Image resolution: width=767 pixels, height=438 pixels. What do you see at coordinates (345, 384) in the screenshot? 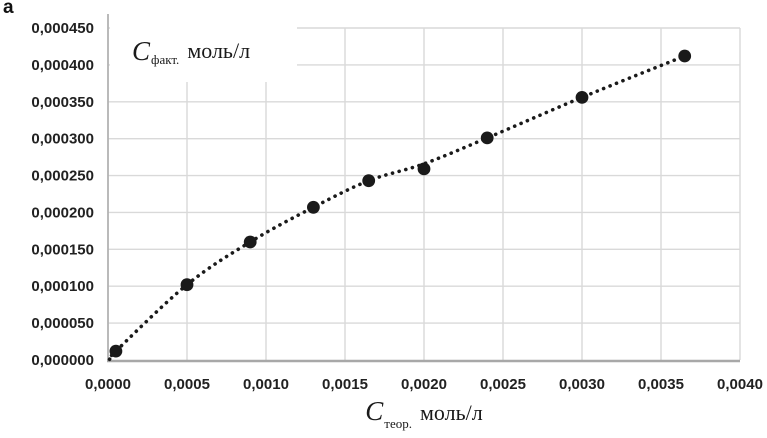
I see `x-tick-label: 0,0015` at bounding box center [345, 384].